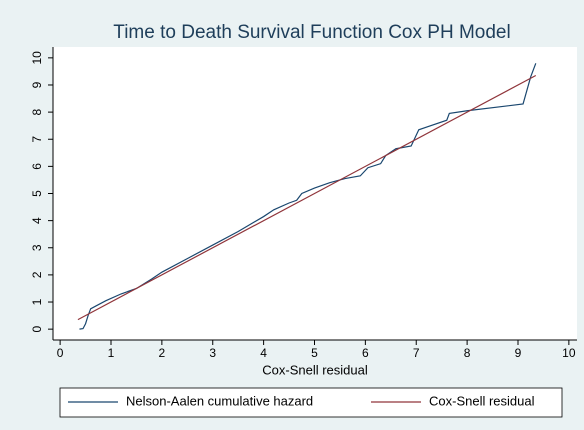 Image resolution: width=584 pixels, height=430 pixels. I want to click on y-tick-label: 6, so click(37, 166).